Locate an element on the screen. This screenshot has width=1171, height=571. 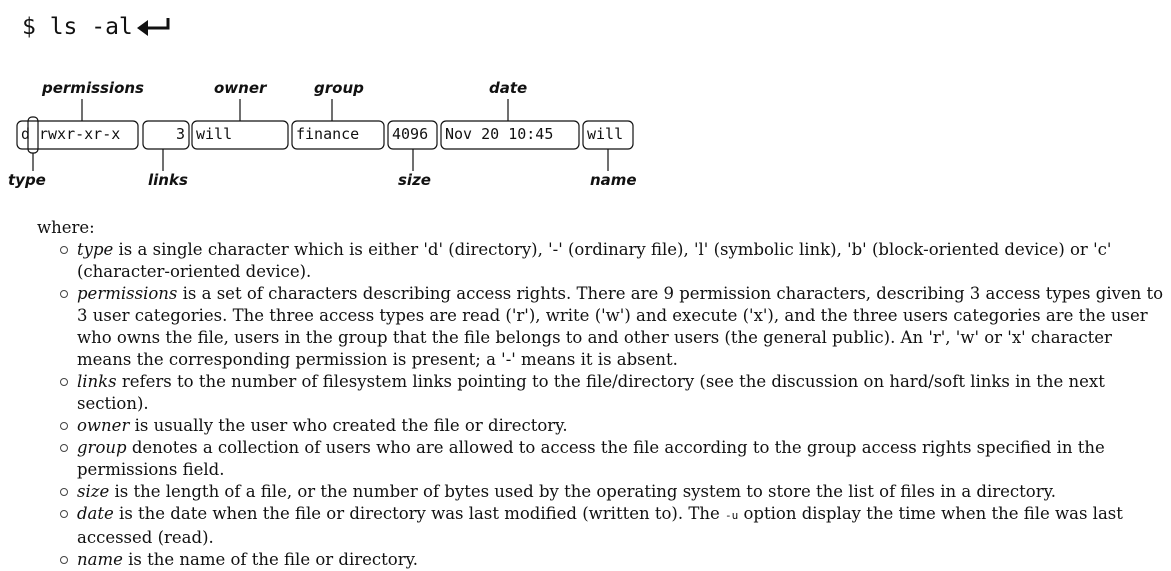
date-value: Nov 20 10:45 is located at coordinates (499, 134).